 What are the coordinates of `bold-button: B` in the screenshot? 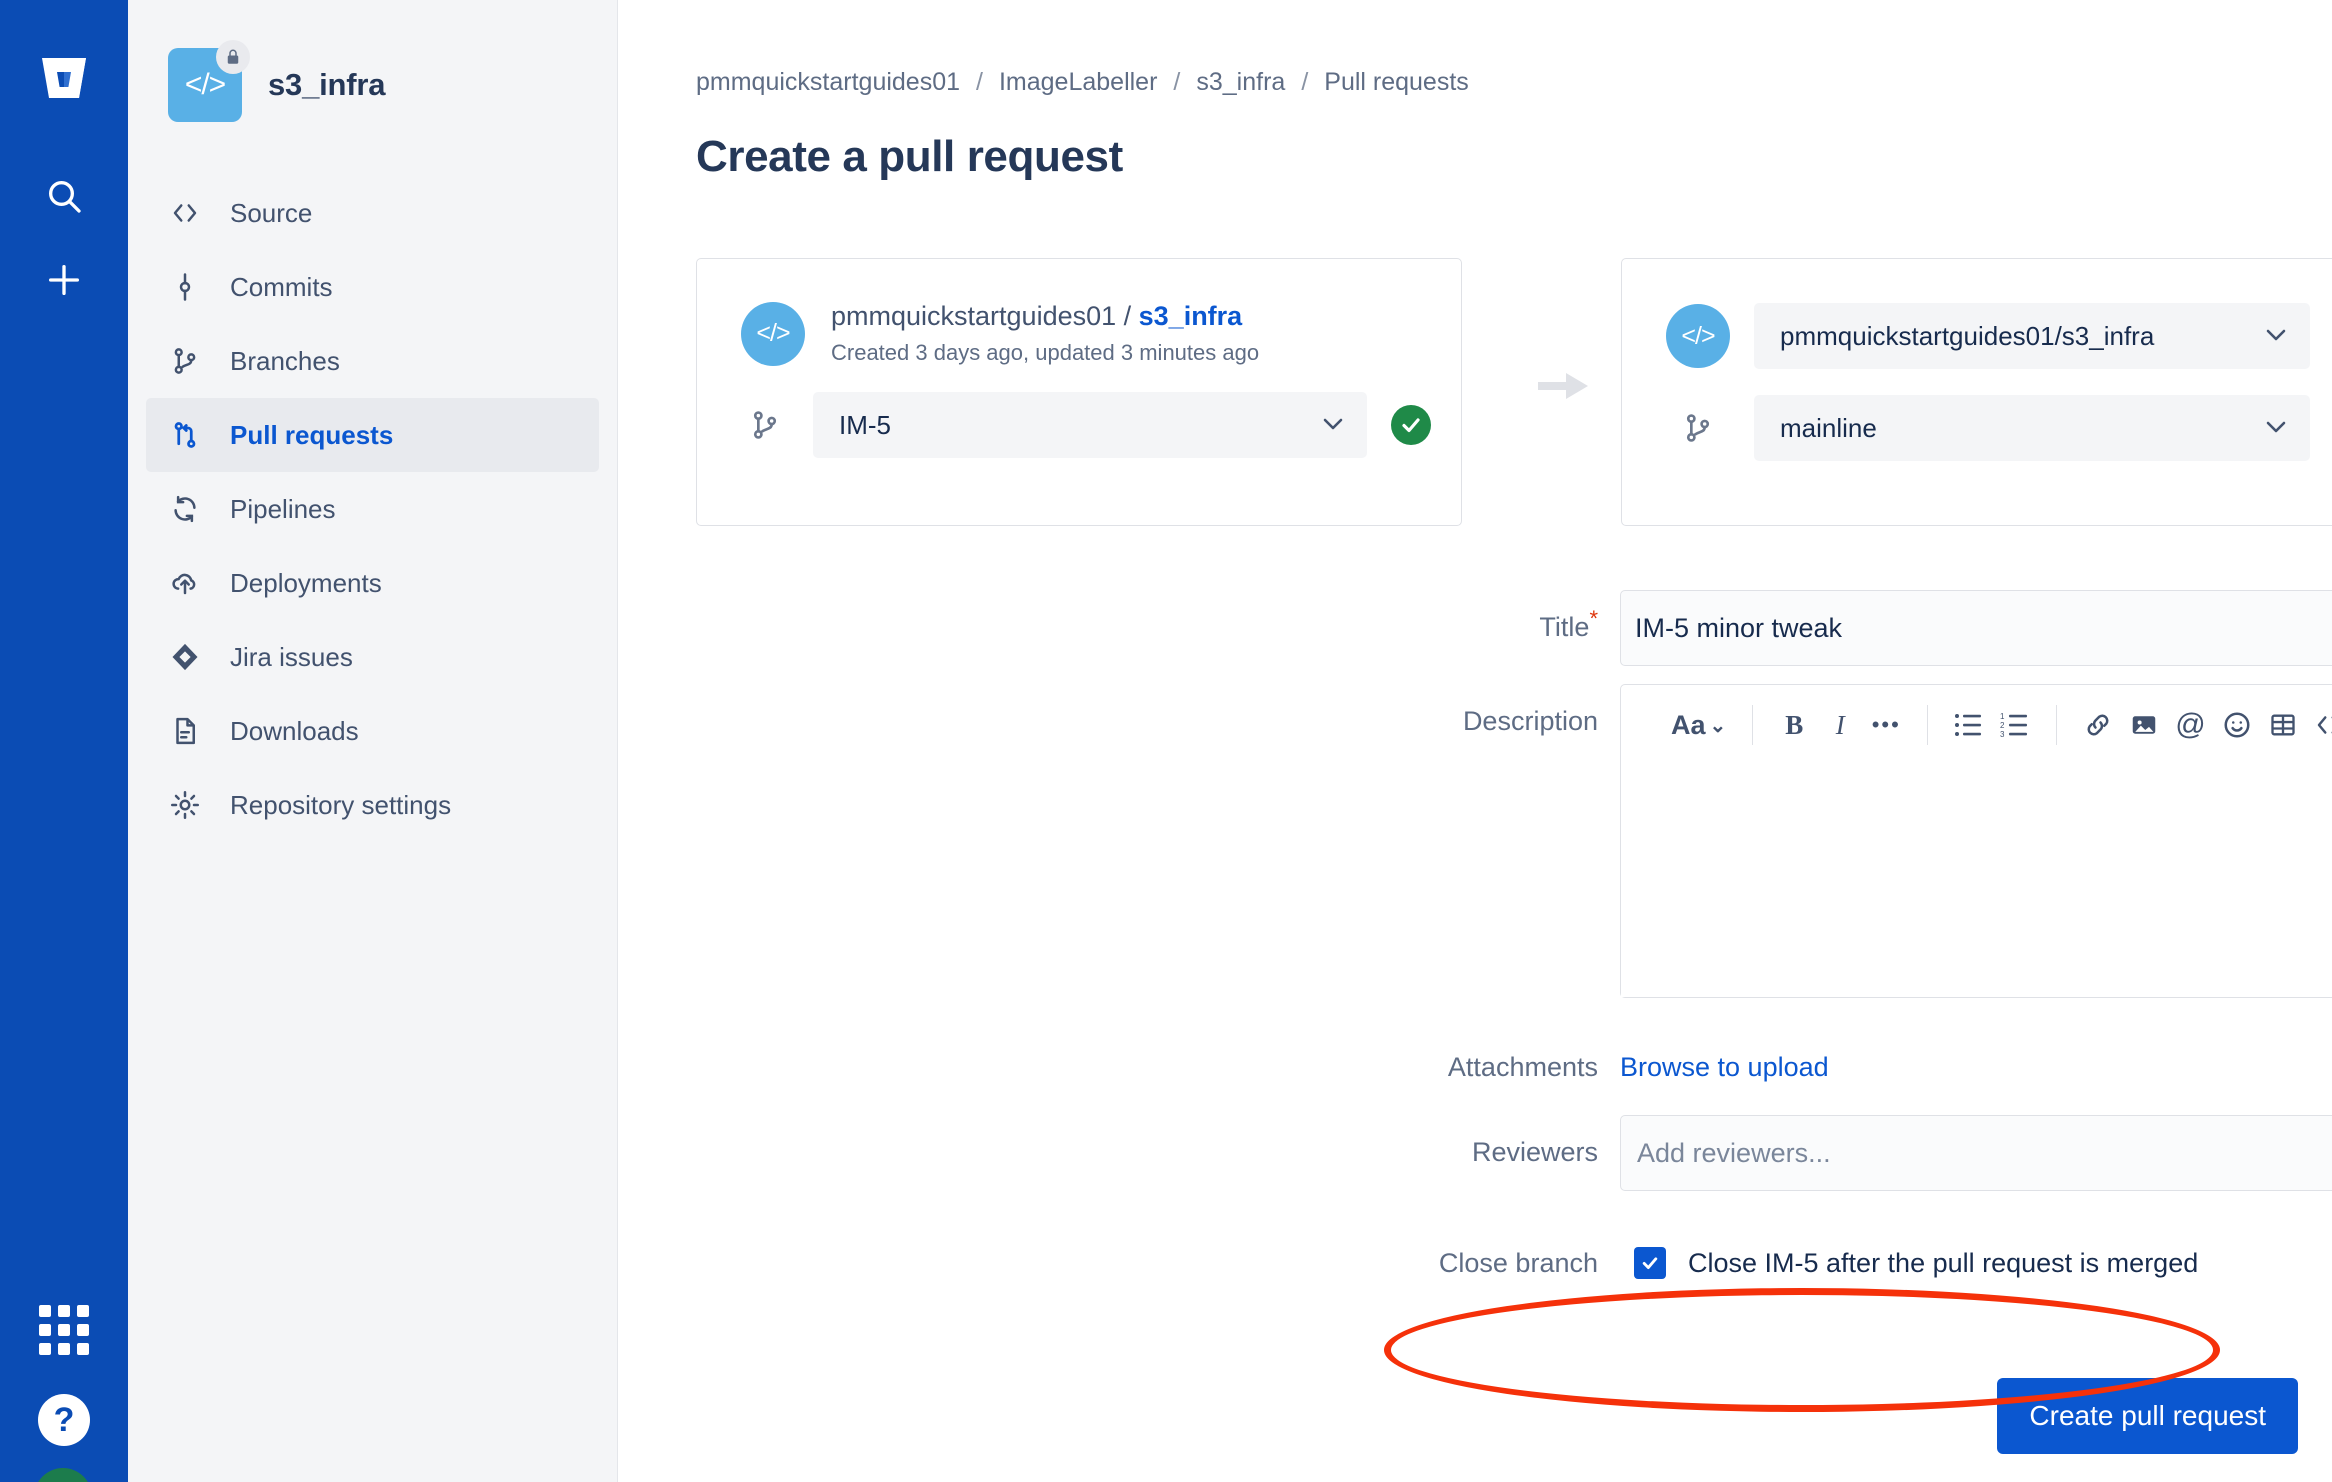 It's located at (1794, 724).